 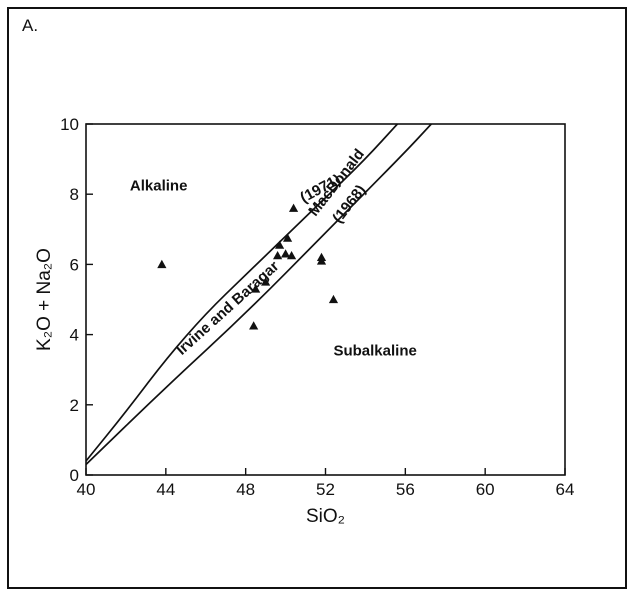 What do you see at coordinates (74, 335) in the screenshot?
I see `y-tick-label-2: 4` at bounding box center [74, 335].